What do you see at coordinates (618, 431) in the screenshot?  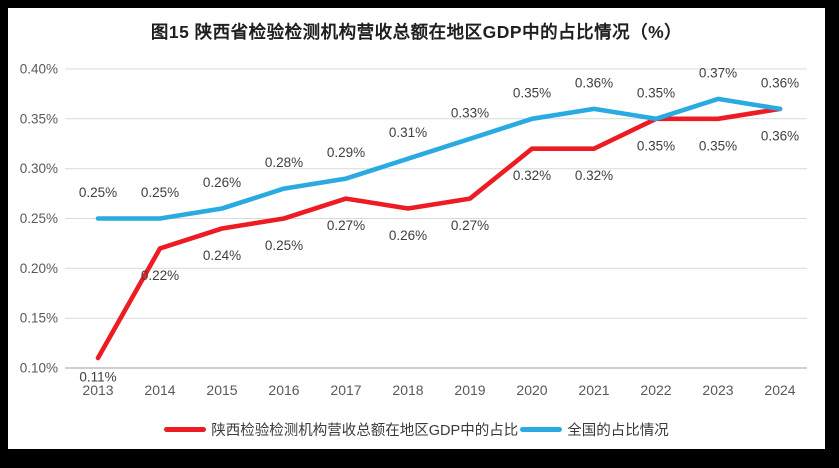 I see `legend-label-national: 全国的占比情况` at bounding box center [618, 431].